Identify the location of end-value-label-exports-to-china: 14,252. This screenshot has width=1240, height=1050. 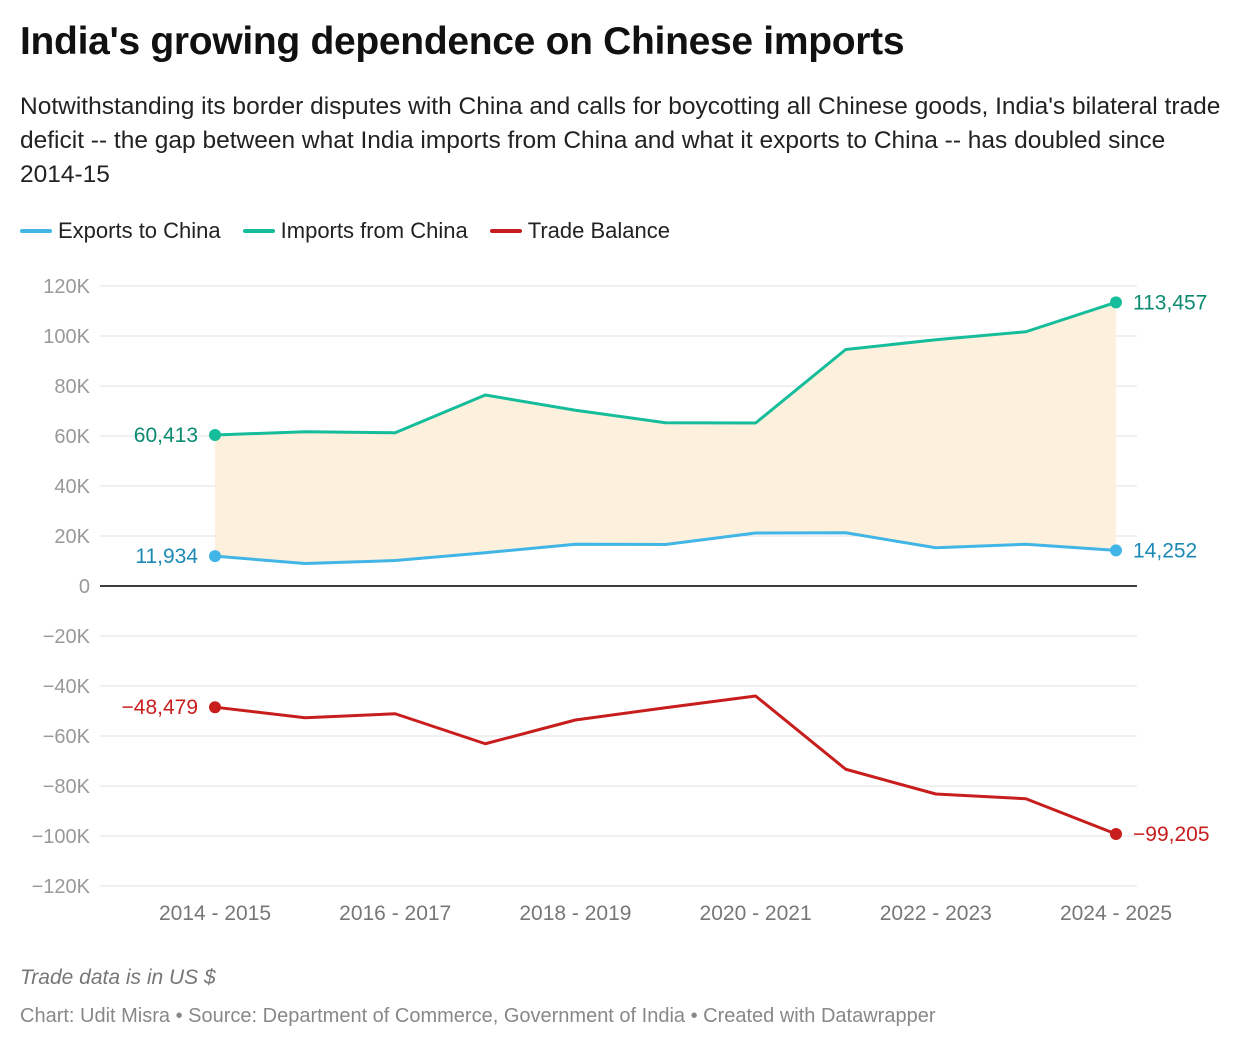
(1165, 550).